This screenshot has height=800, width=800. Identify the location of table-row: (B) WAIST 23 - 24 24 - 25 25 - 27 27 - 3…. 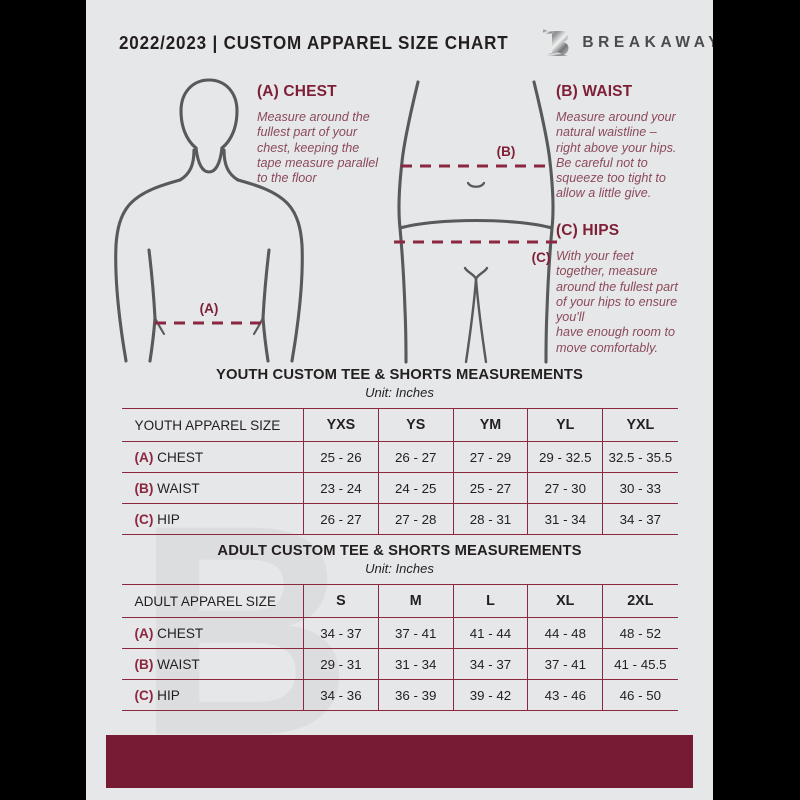
(399, 488).